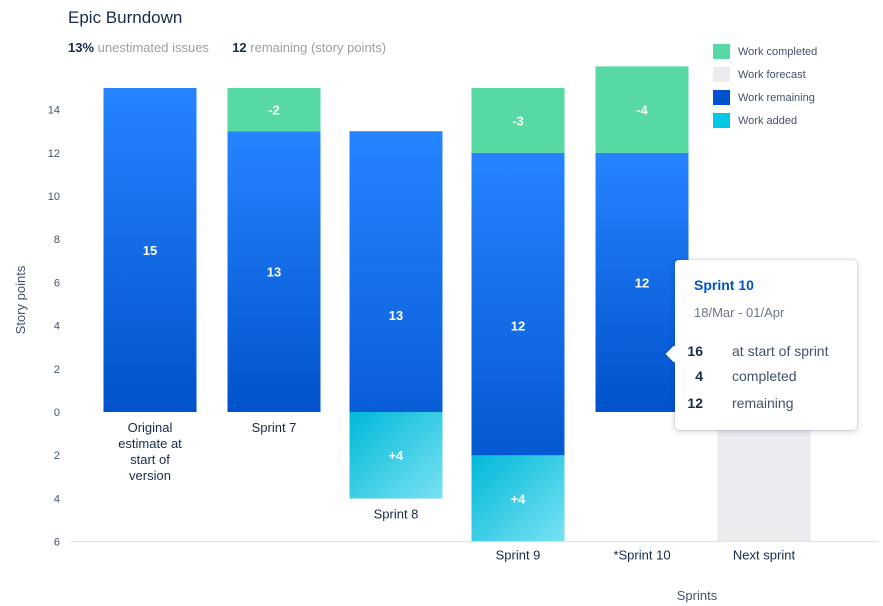 This screenshot has width=883, height=606. I want to click on tooltip-row-completed: 4 completed, so click(766, 377).